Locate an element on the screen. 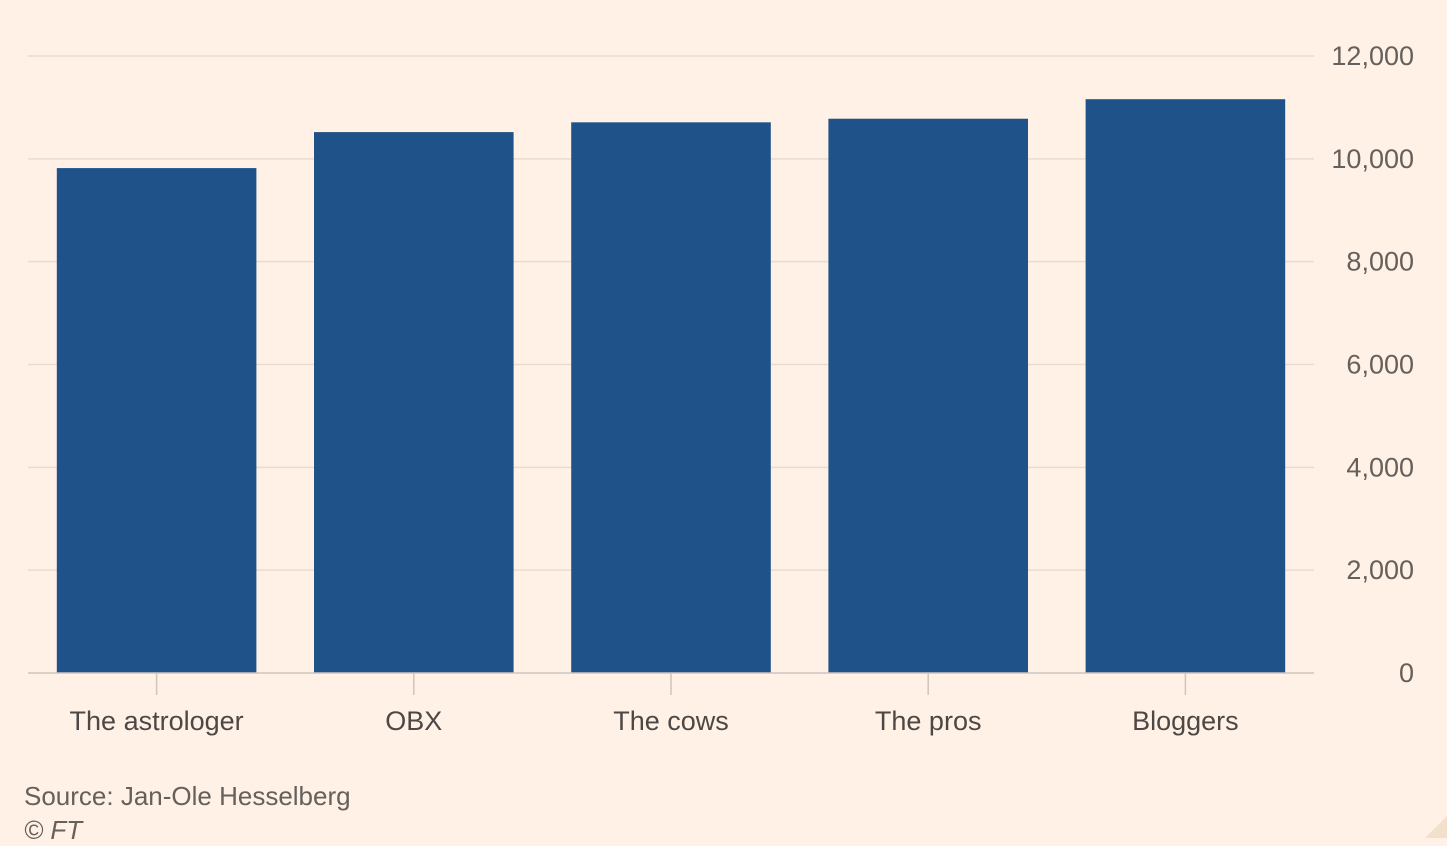 Image resolution: width=1447 pixels, height=846 pixels. y-tick-label: 0 is located at coordinates (1406, 673).